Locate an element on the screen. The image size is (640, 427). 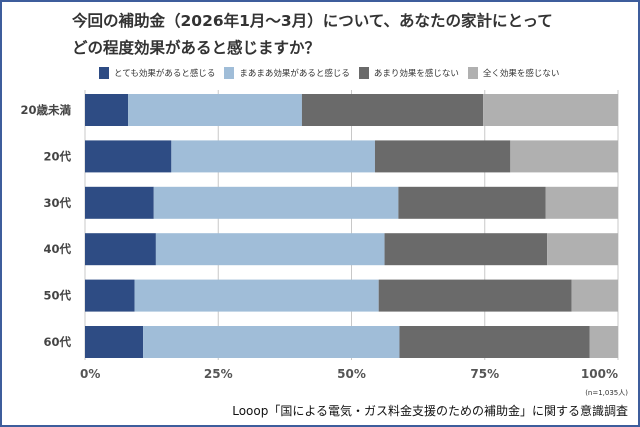
category-label: 40代 is located at coordinates (57, 249).